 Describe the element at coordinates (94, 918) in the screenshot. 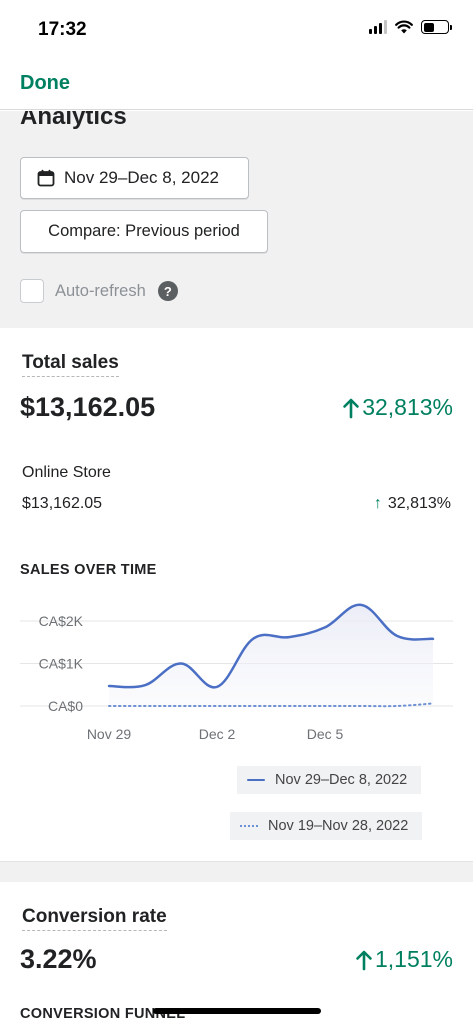

I see `conversion-rate-title: Conversion rate` at that location.